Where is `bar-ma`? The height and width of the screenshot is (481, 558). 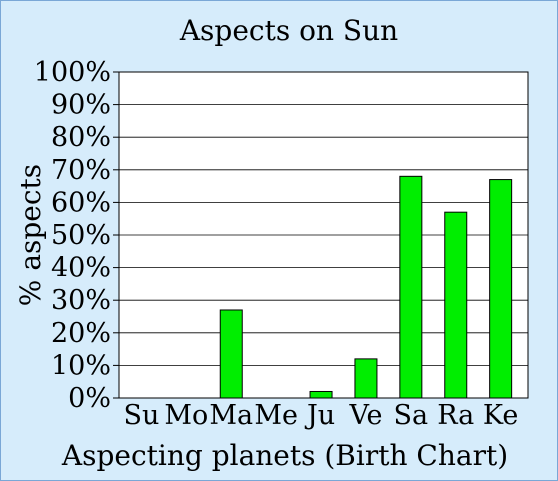
bar-ma is located at coordinates (231, 354).